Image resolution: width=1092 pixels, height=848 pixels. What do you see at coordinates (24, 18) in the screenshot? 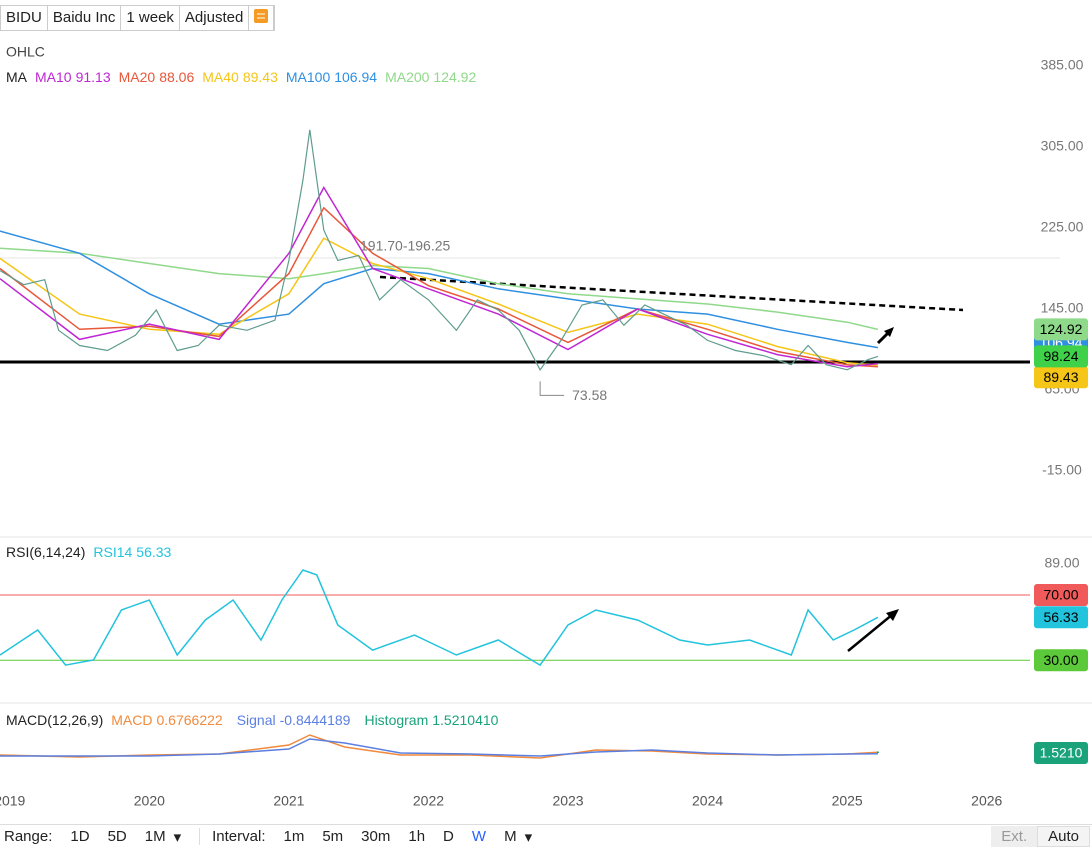
I see `symbol: BIDU` at bounding box center [24, 18].